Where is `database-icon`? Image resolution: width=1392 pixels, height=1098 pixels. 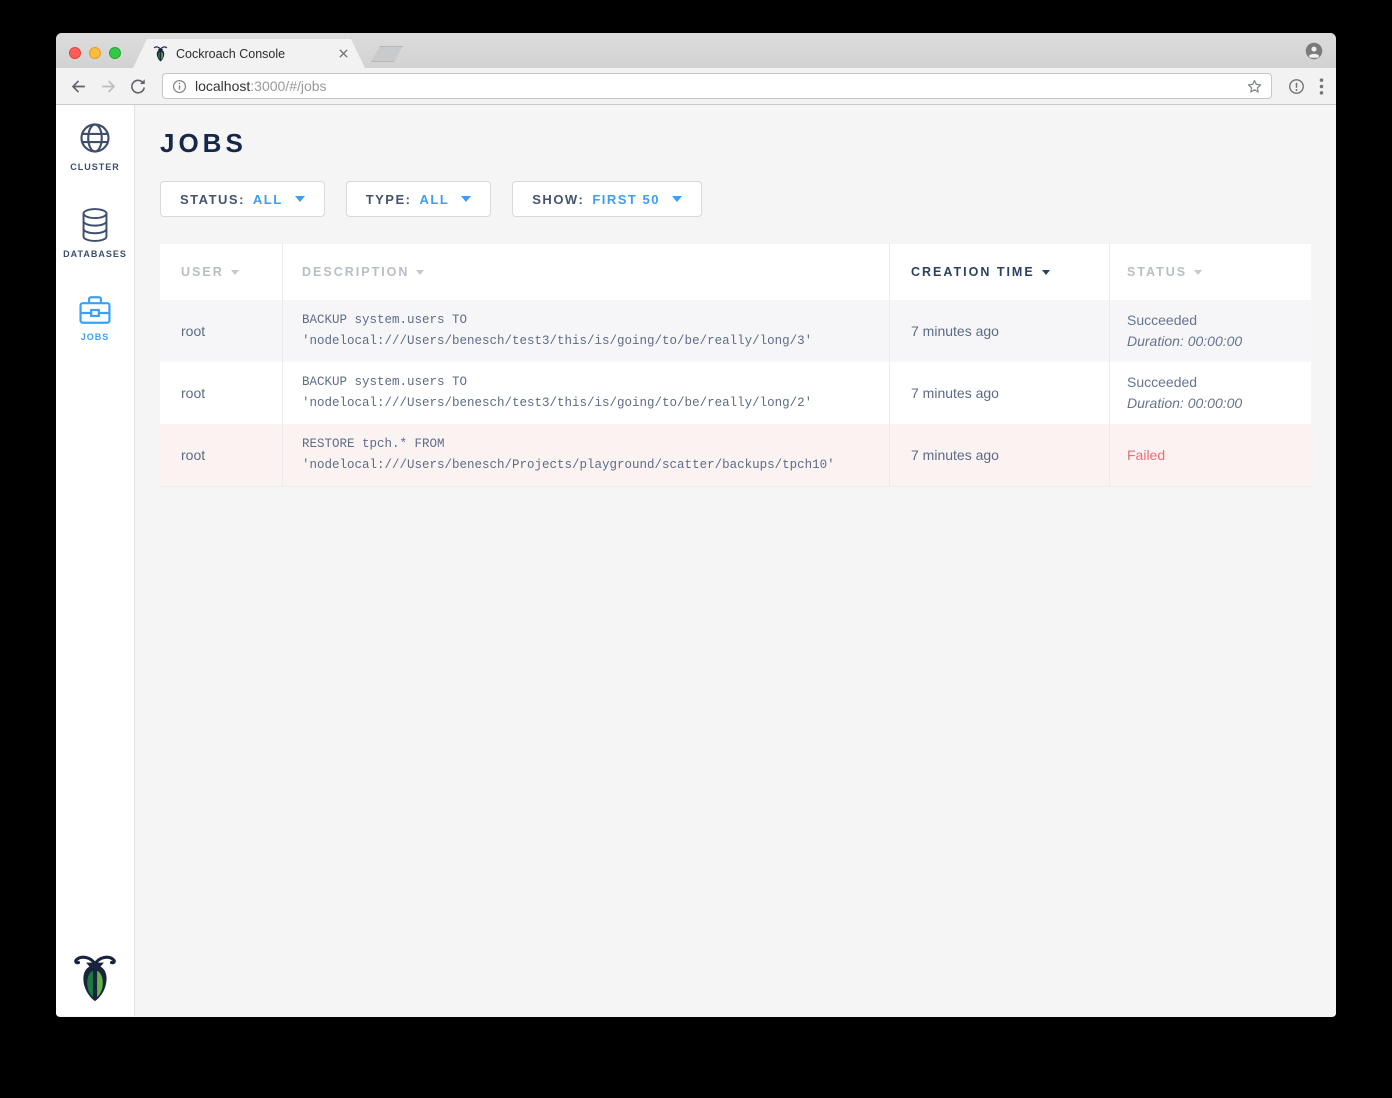 database-icon is located at coordinates (95, 225).